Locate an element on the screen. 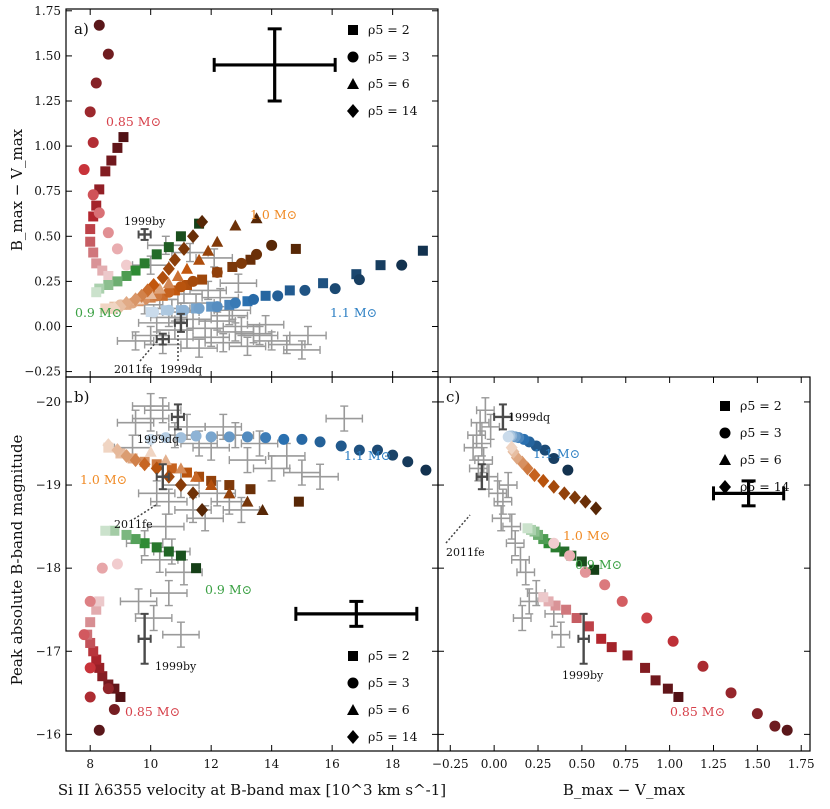  highlight-1999by is located at coordinates (144, 638).